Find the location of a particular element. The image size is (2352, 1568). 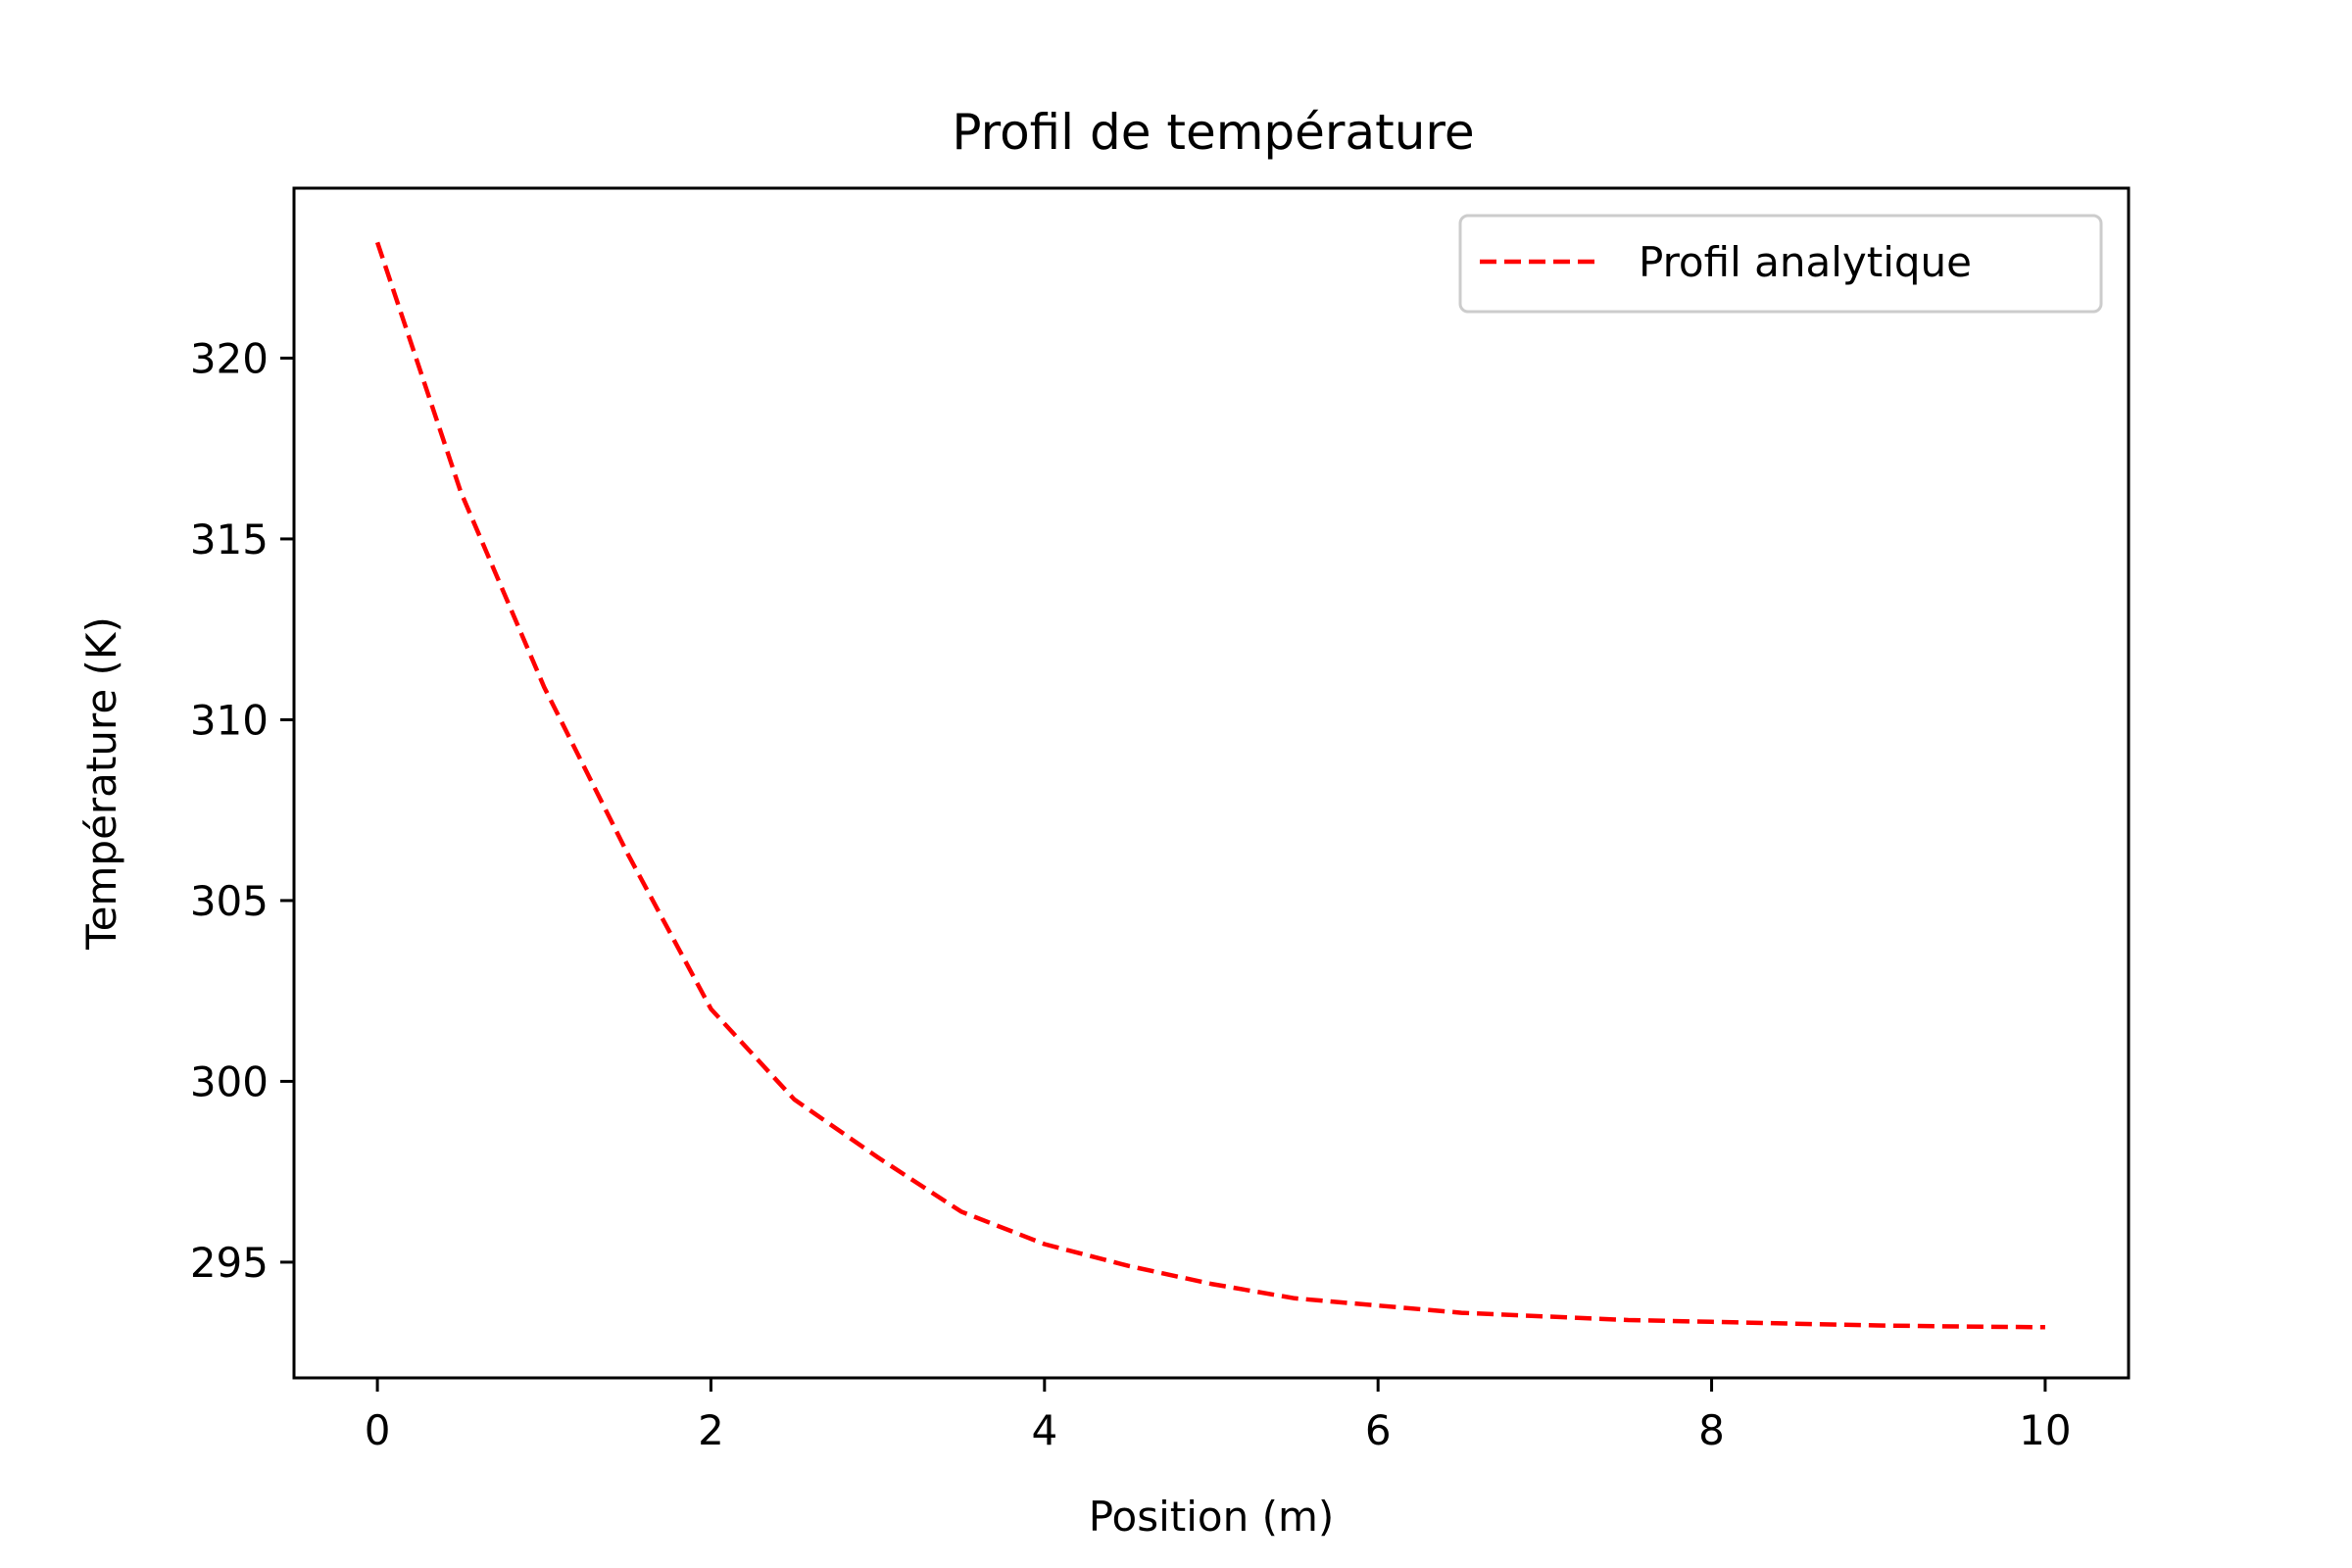

chart-title: Profil de température is located at coordinates (1213, 132).